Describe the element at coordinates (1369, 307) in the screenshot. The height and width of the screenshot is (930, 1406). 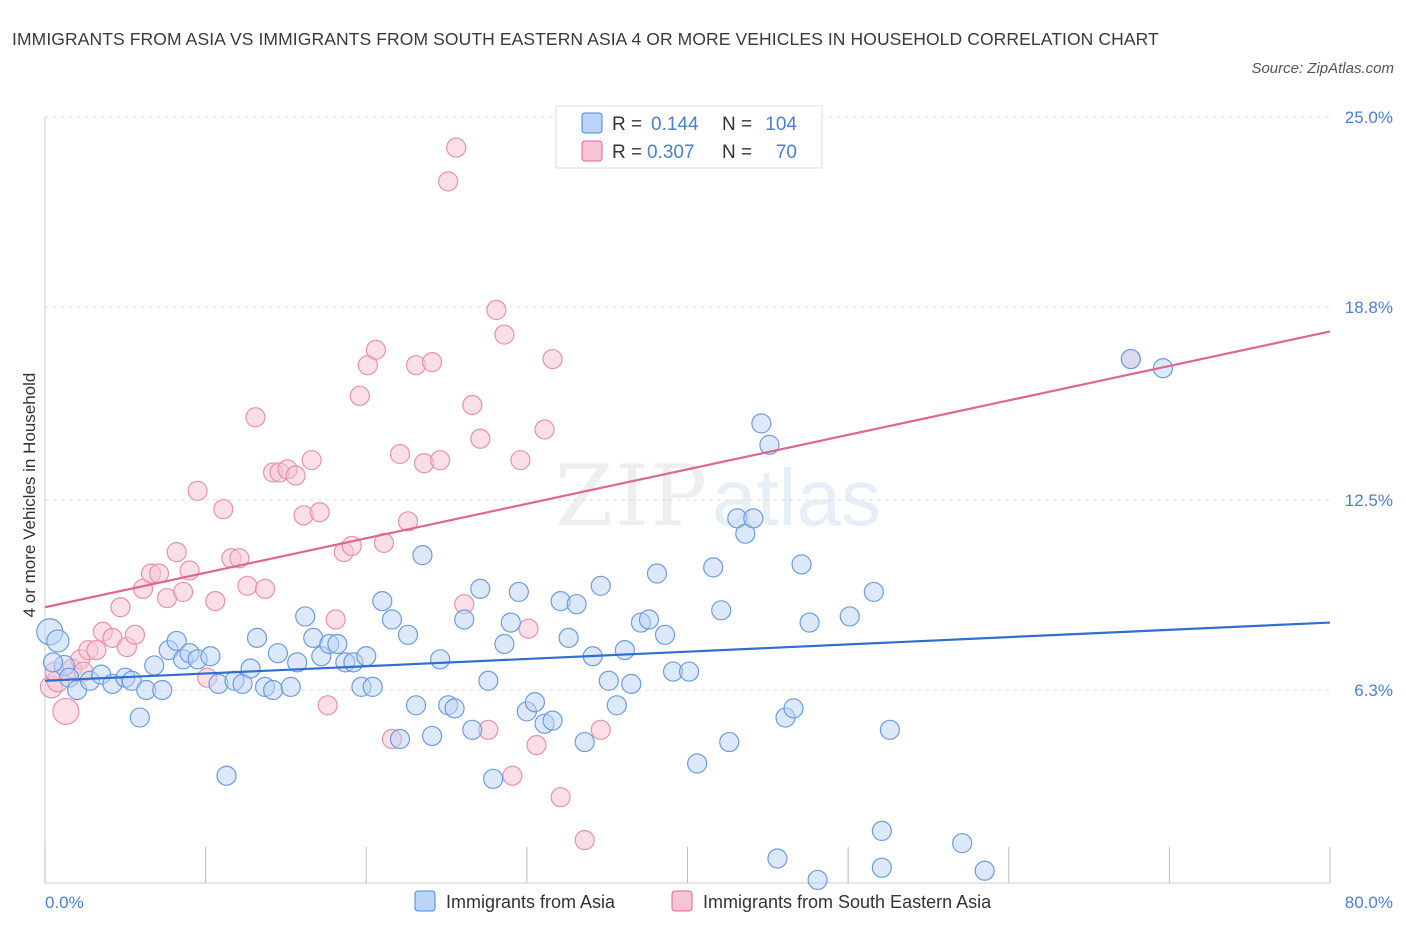
I see `y-tick-label: 18.8%` at that location.